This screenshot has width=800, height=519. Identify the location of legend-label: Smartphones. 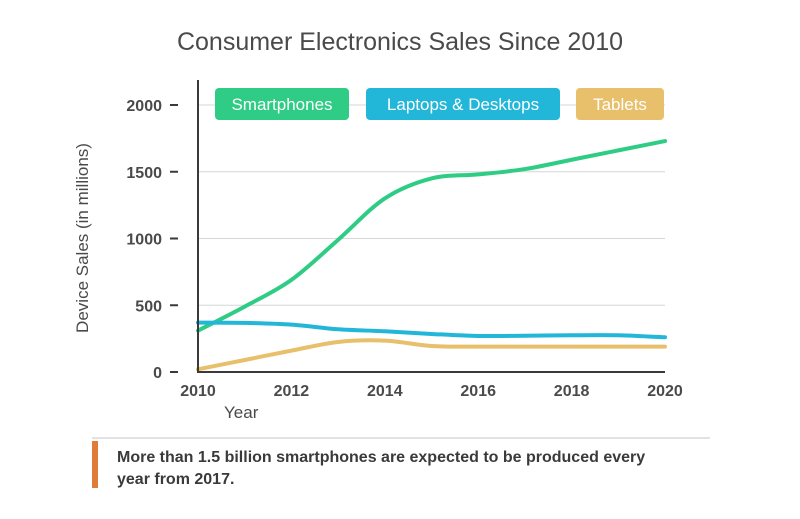
(281, 104).